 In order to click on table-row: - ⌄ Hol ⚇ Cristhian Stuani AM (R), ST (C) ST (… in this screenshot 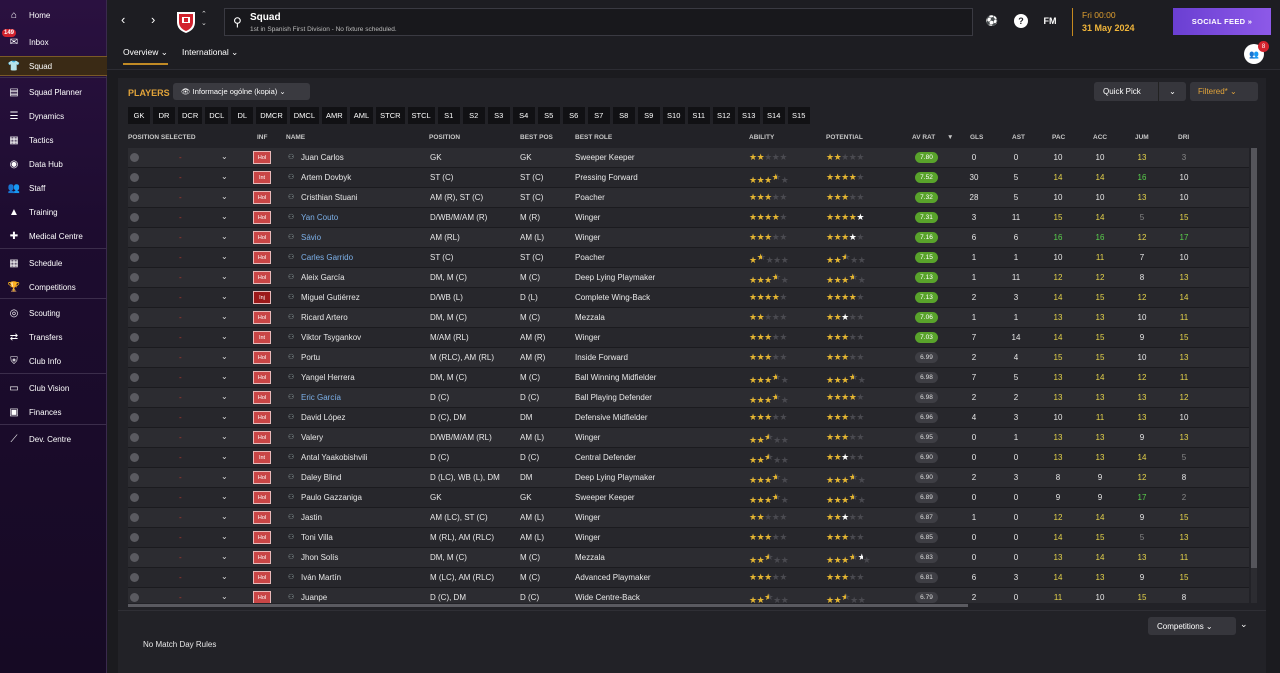, I will do `click(688, 198)`.